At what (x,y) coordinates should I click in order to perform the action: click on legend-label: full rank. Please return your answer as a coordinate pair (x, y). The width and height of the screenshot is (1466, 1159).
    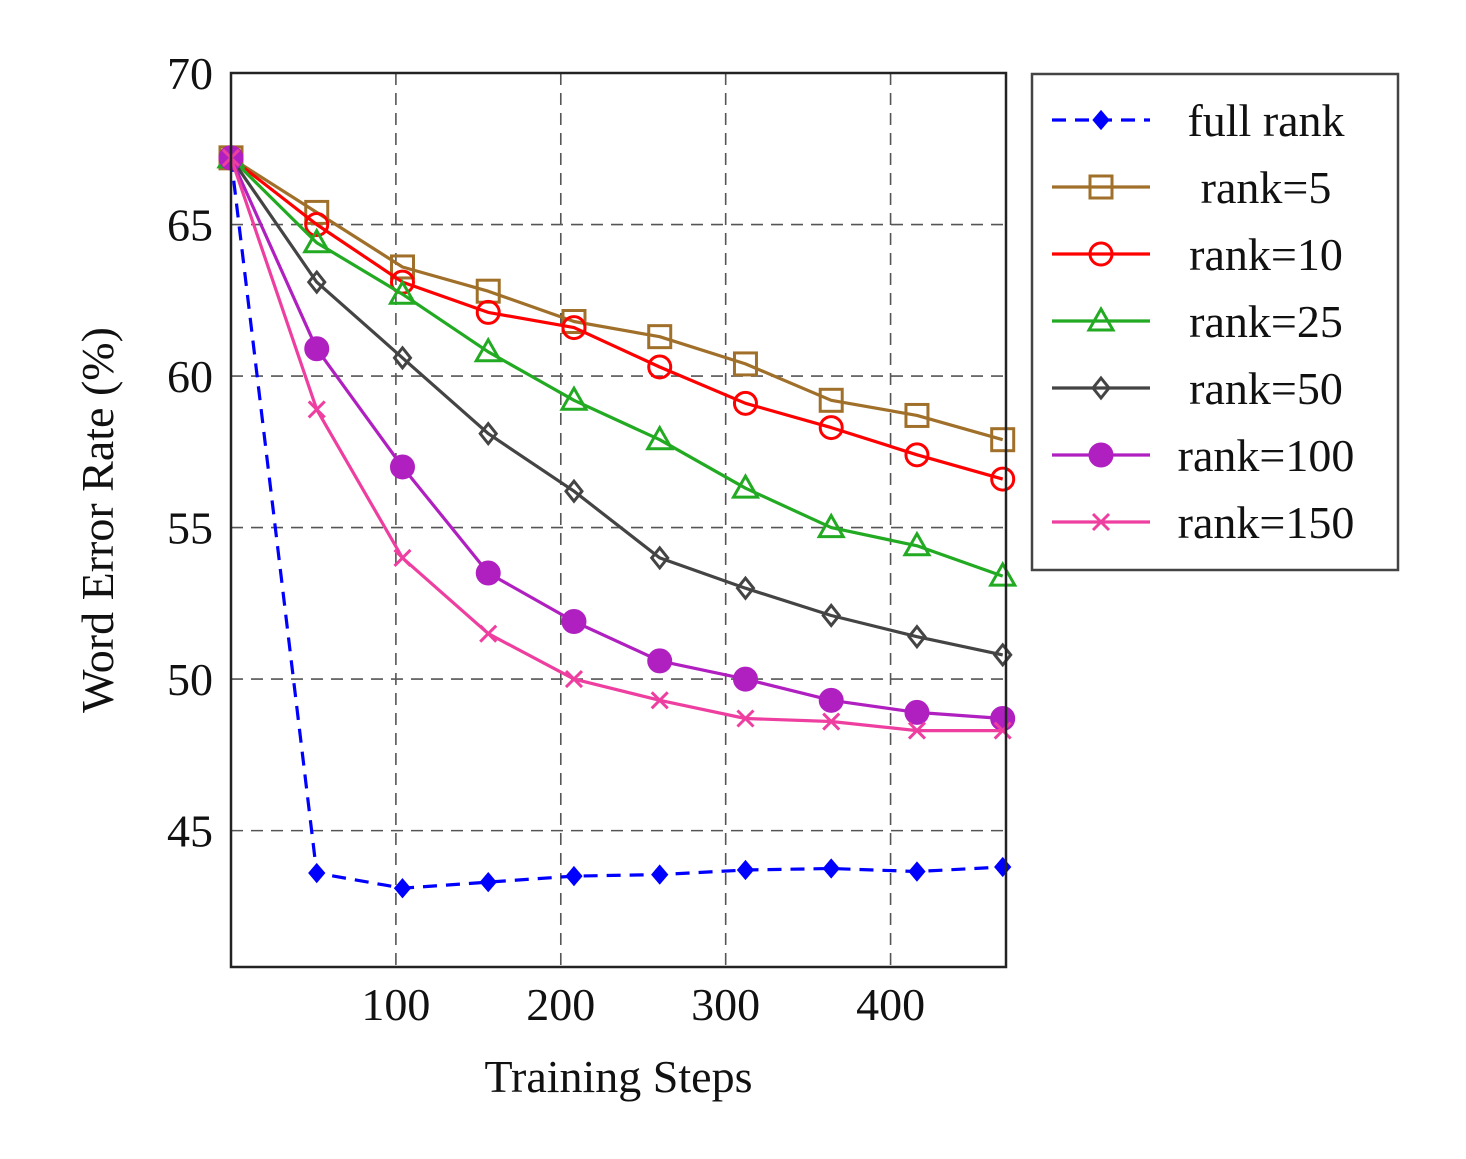
    Looking at the image, I should click on (1265, 120).